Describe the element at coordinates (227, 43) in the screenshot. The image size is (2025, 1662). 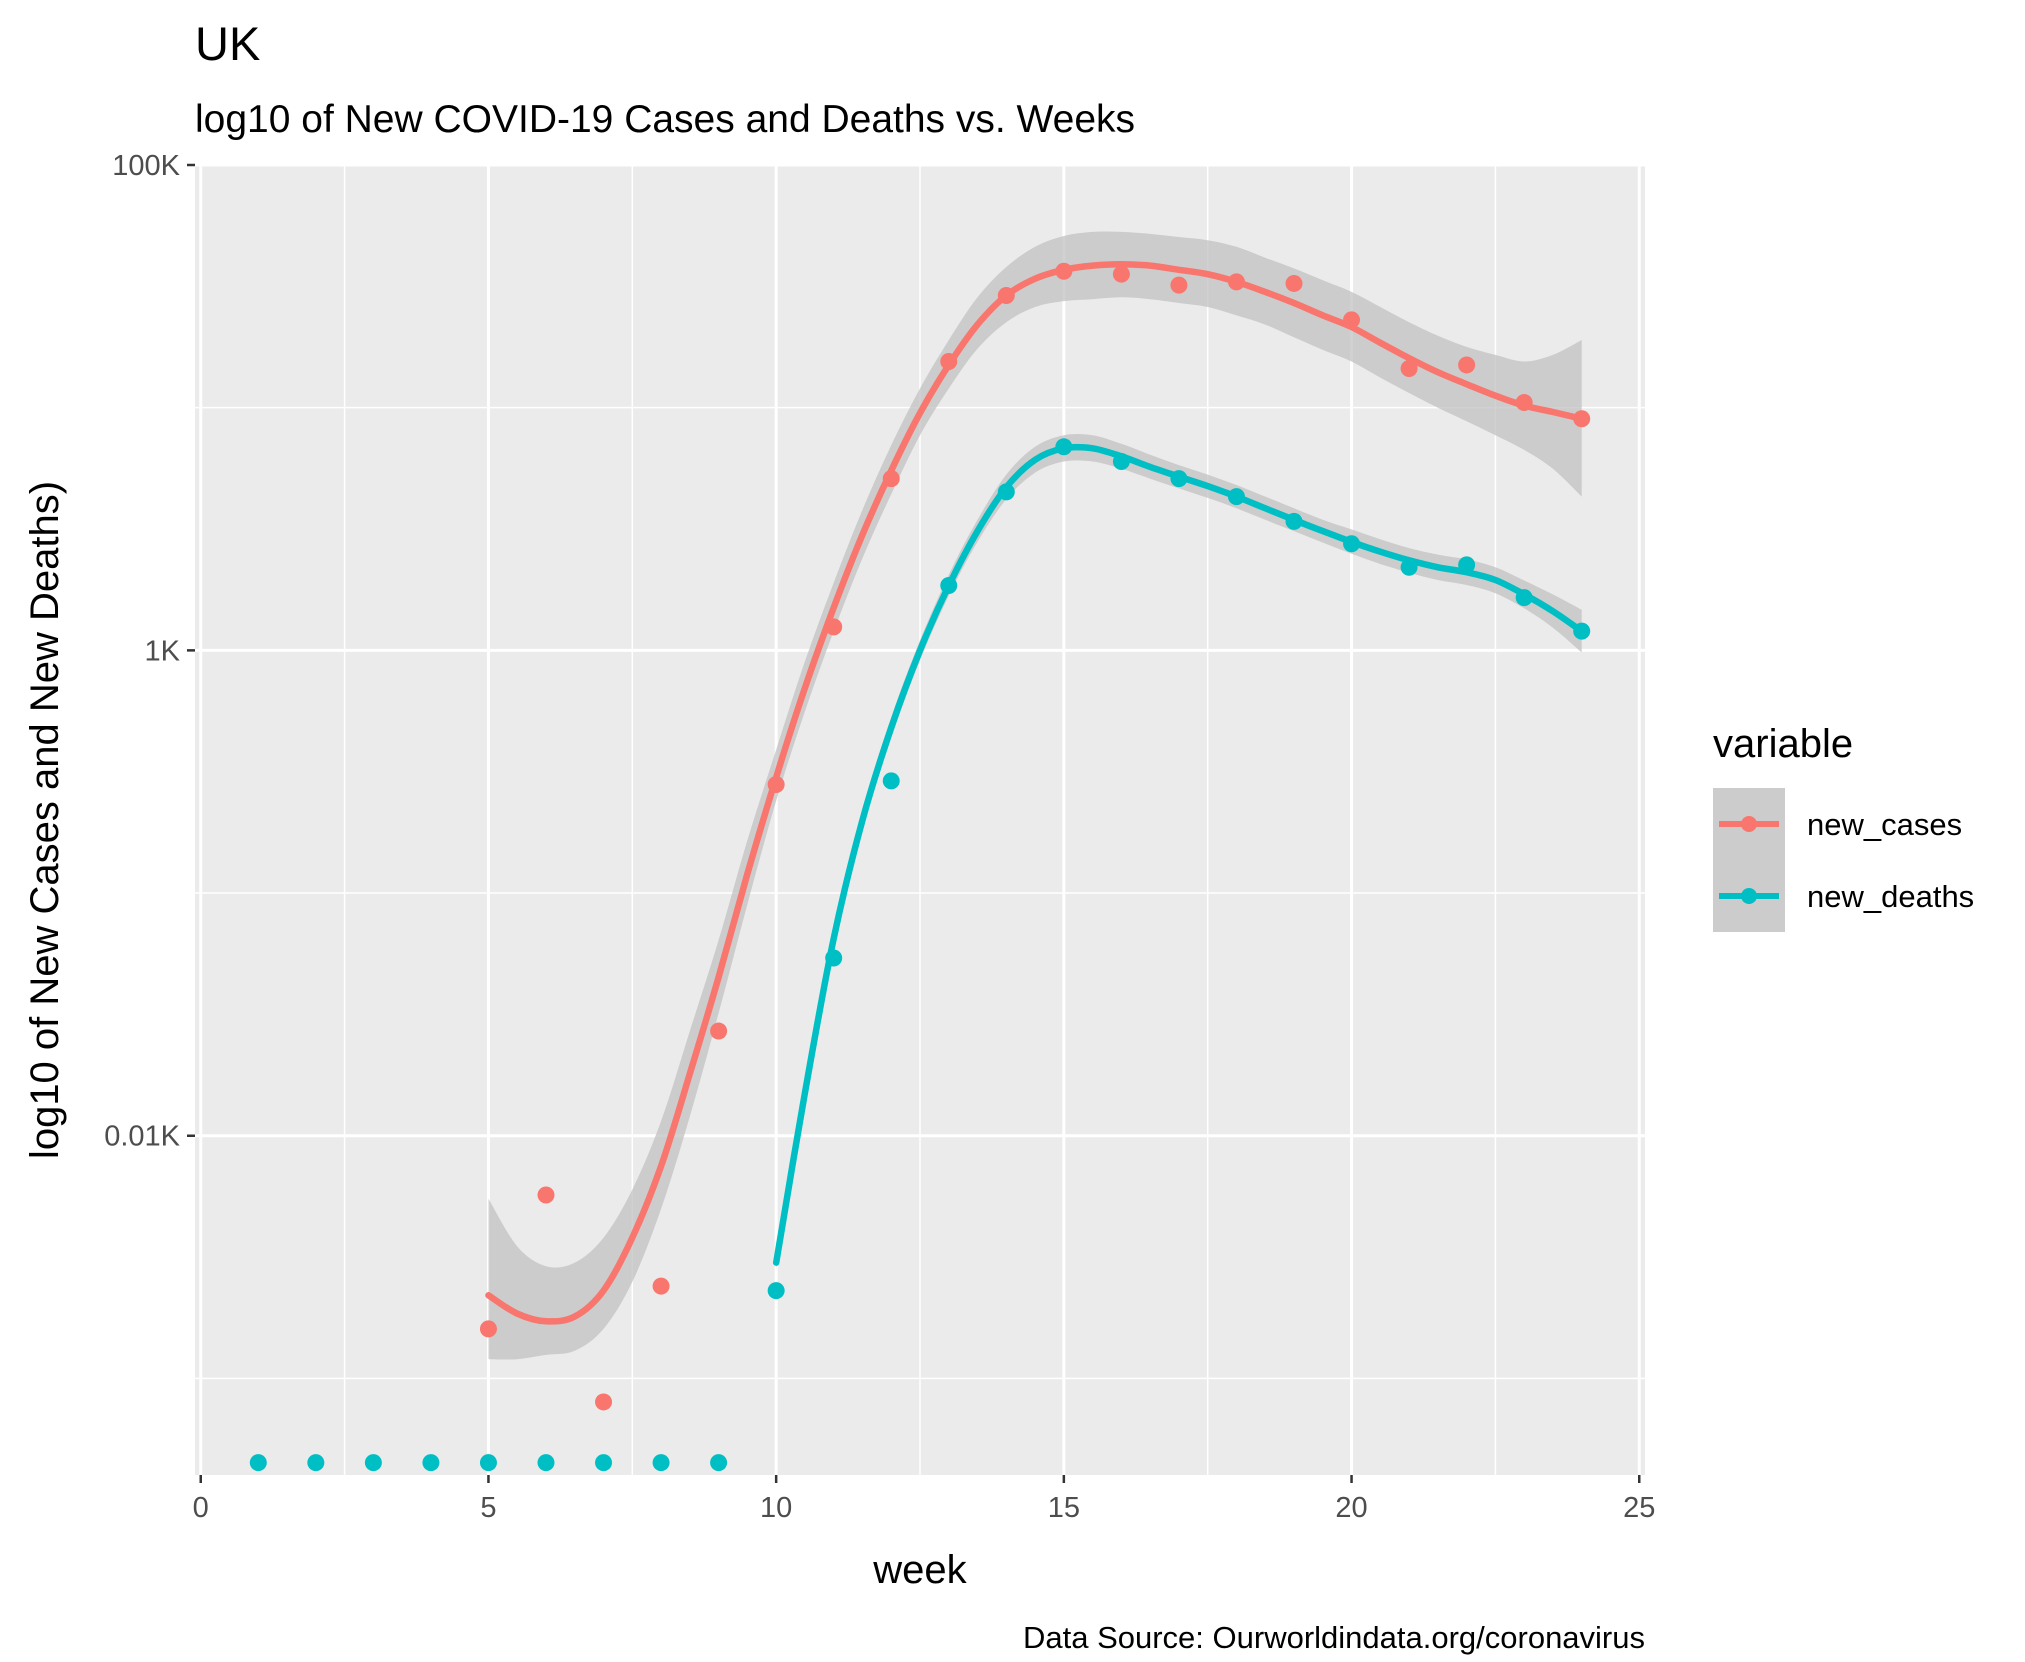
I see `chart-title: UK` at that location.